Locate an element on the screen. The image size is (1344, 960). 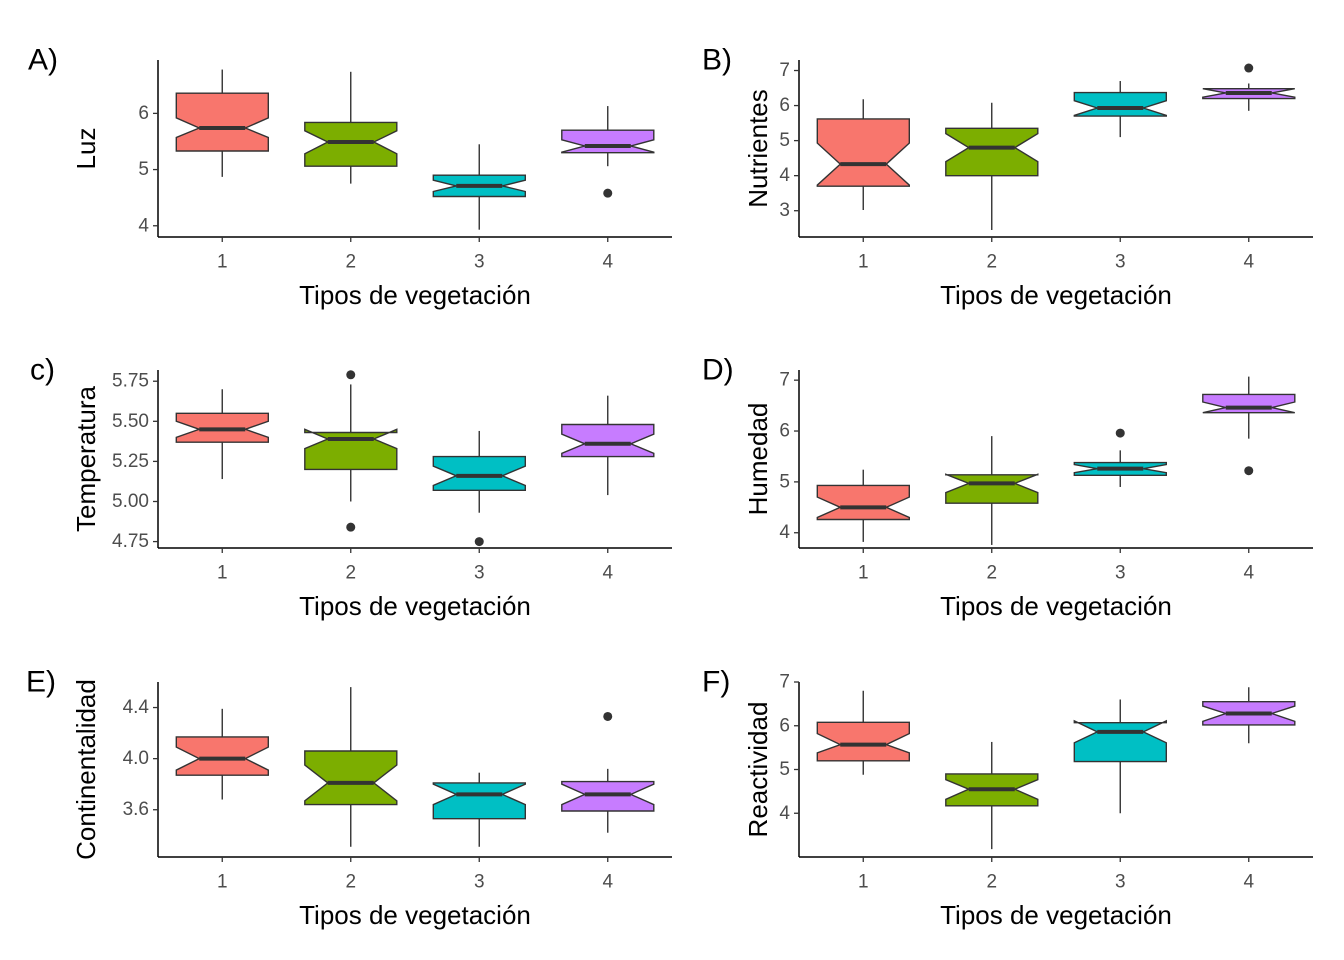
panel-1: A) 4 5 6 1 2 3 4 Tipos de vegetación Luz is located at coordinates (350, 177).